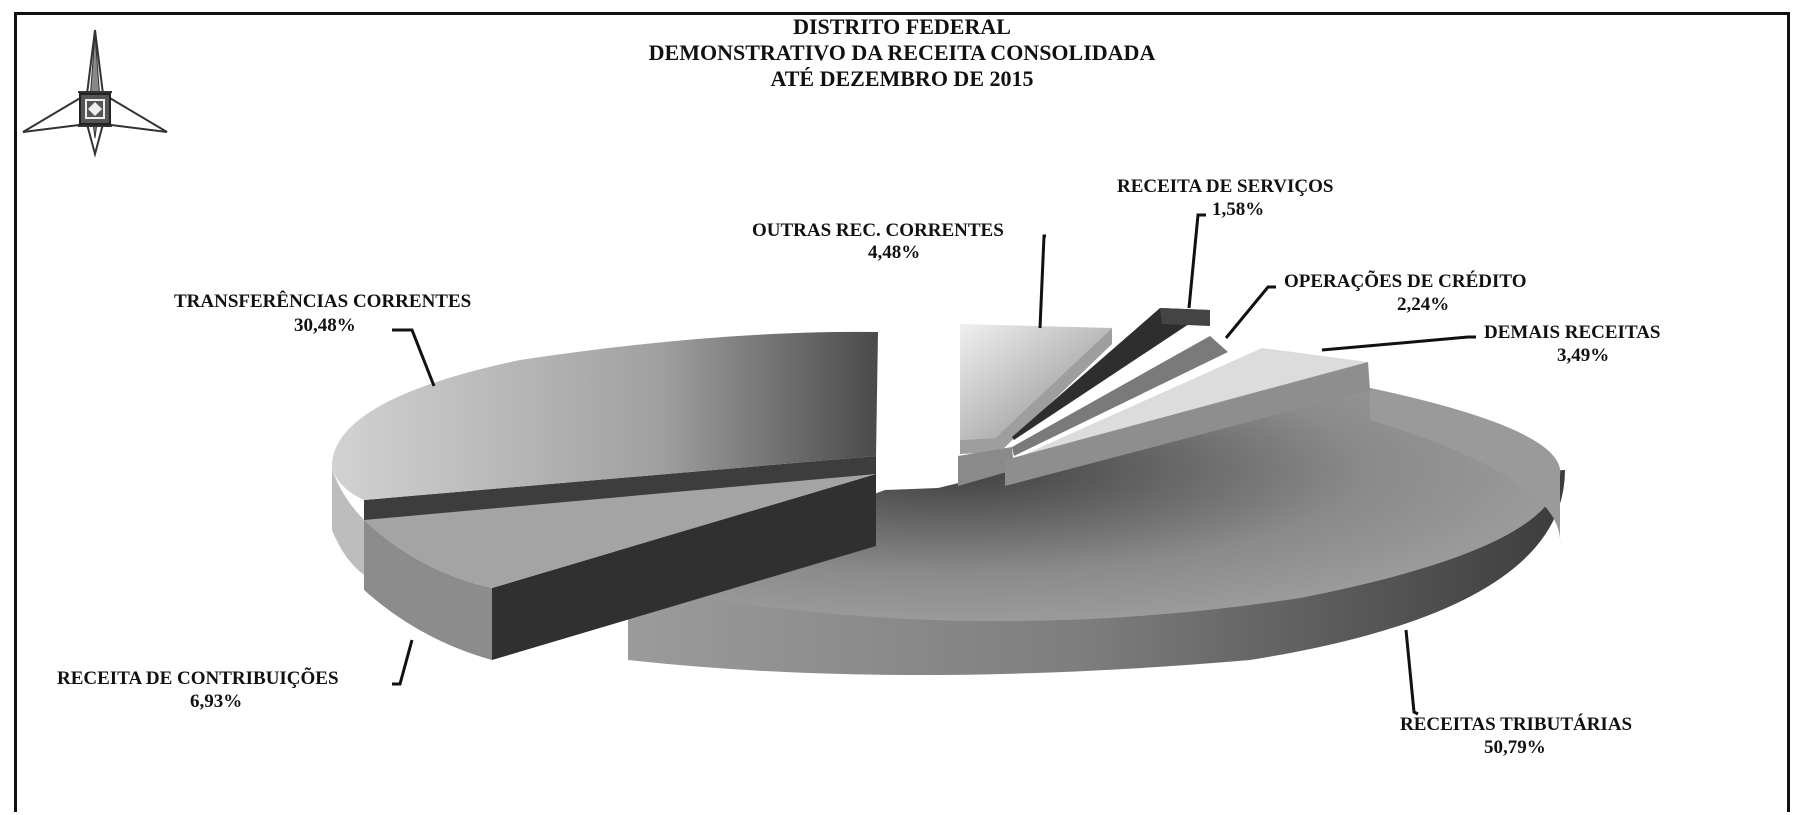 This screenshot has width=1803, height=815. Describe the element at coordinates (216, 701) in the screenshot. I see `value-receita-contribuicoes: 6,93%` at that location.